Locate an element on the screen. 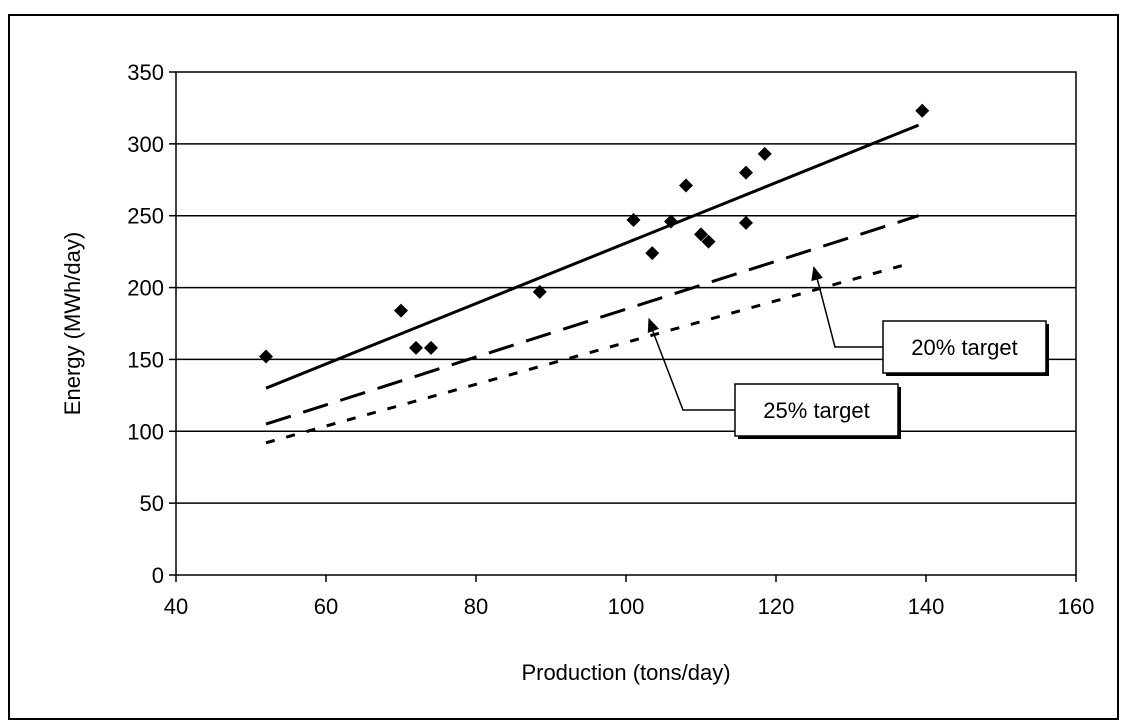 This screenshot has height=727, width=1128. x-axis-title: Production (tons/day) is located at coordinates (625, 672).